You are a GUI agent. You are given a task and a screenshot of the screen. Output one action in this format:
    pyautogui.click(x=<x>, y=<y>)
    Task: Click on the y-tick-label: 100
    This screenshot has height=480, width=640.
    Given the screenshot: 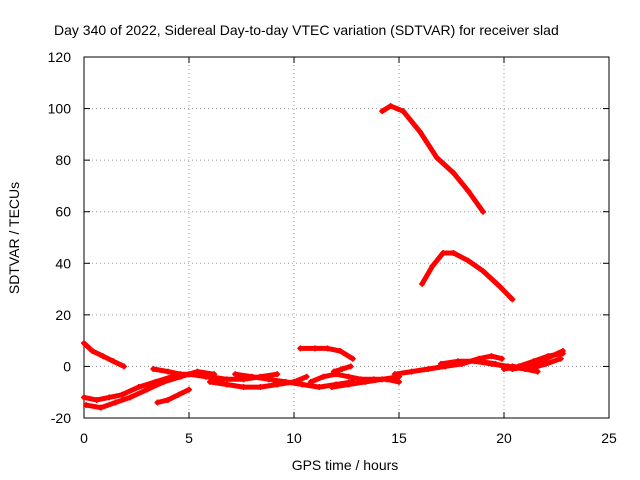 What is the action you would take?
    pyautogui.click(x=60, y=109)
    